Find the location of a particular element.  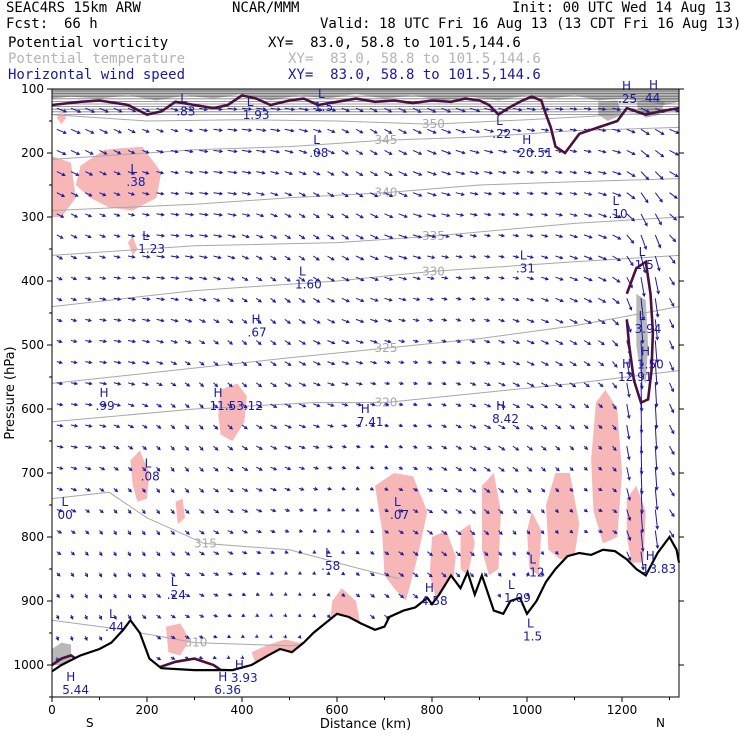

x-end-label-north: N is located at coordinates (660, 723).